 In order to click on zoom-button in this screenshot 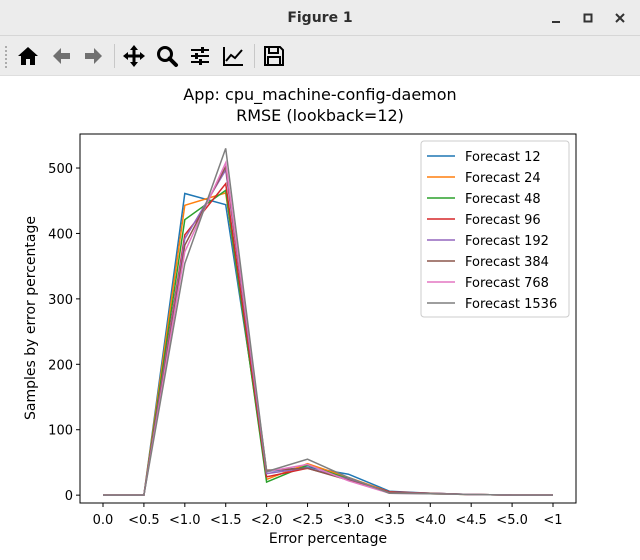, I will do `click(167, 56)`.